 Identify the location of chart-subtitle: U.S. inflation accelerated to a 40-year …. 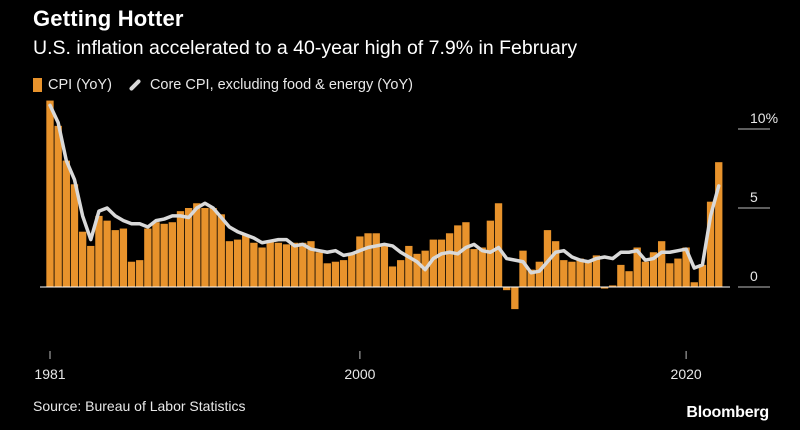
(305, 48).